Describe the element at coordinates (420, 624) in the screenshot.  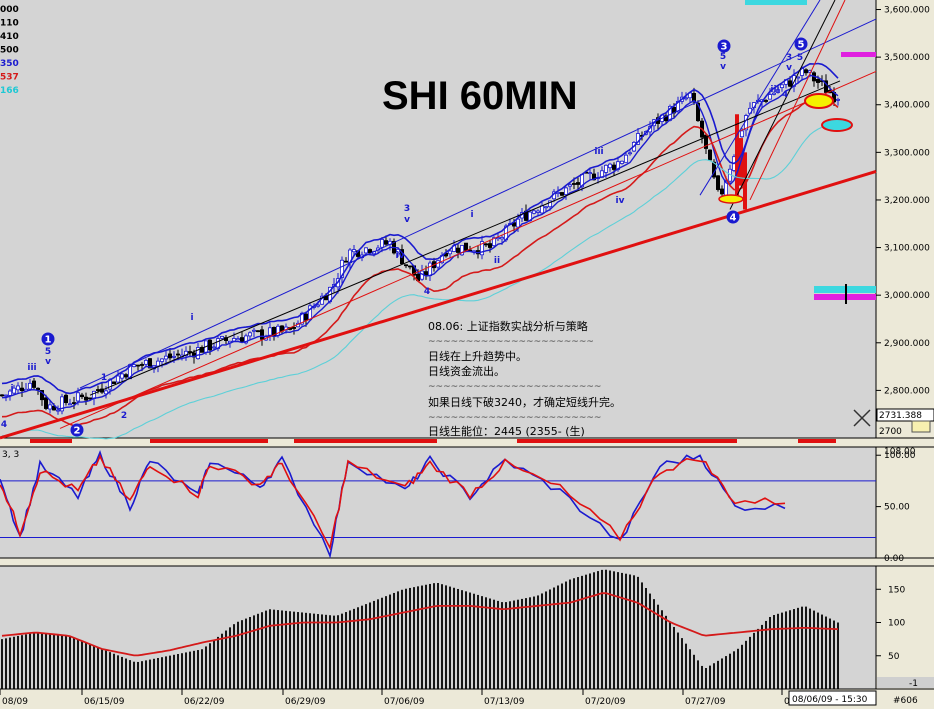
I see `histogram-signal-line` at that location.